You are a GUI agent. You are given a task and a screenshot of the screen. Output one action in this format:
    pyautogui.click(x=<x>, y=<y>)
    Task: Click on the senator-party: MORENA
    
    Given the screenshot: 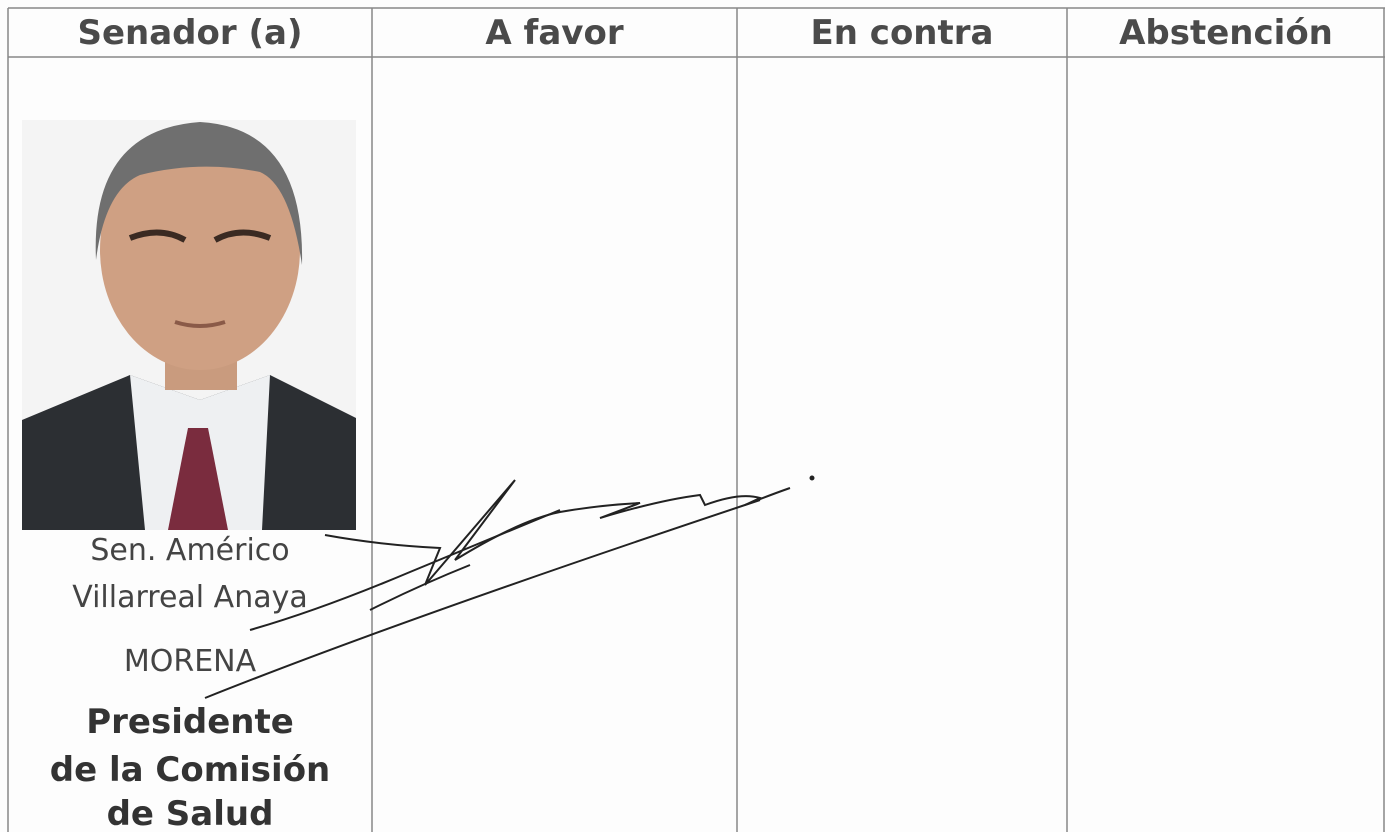 What is the action you would take?
    pyautogui.click(x=190, y=661)
    